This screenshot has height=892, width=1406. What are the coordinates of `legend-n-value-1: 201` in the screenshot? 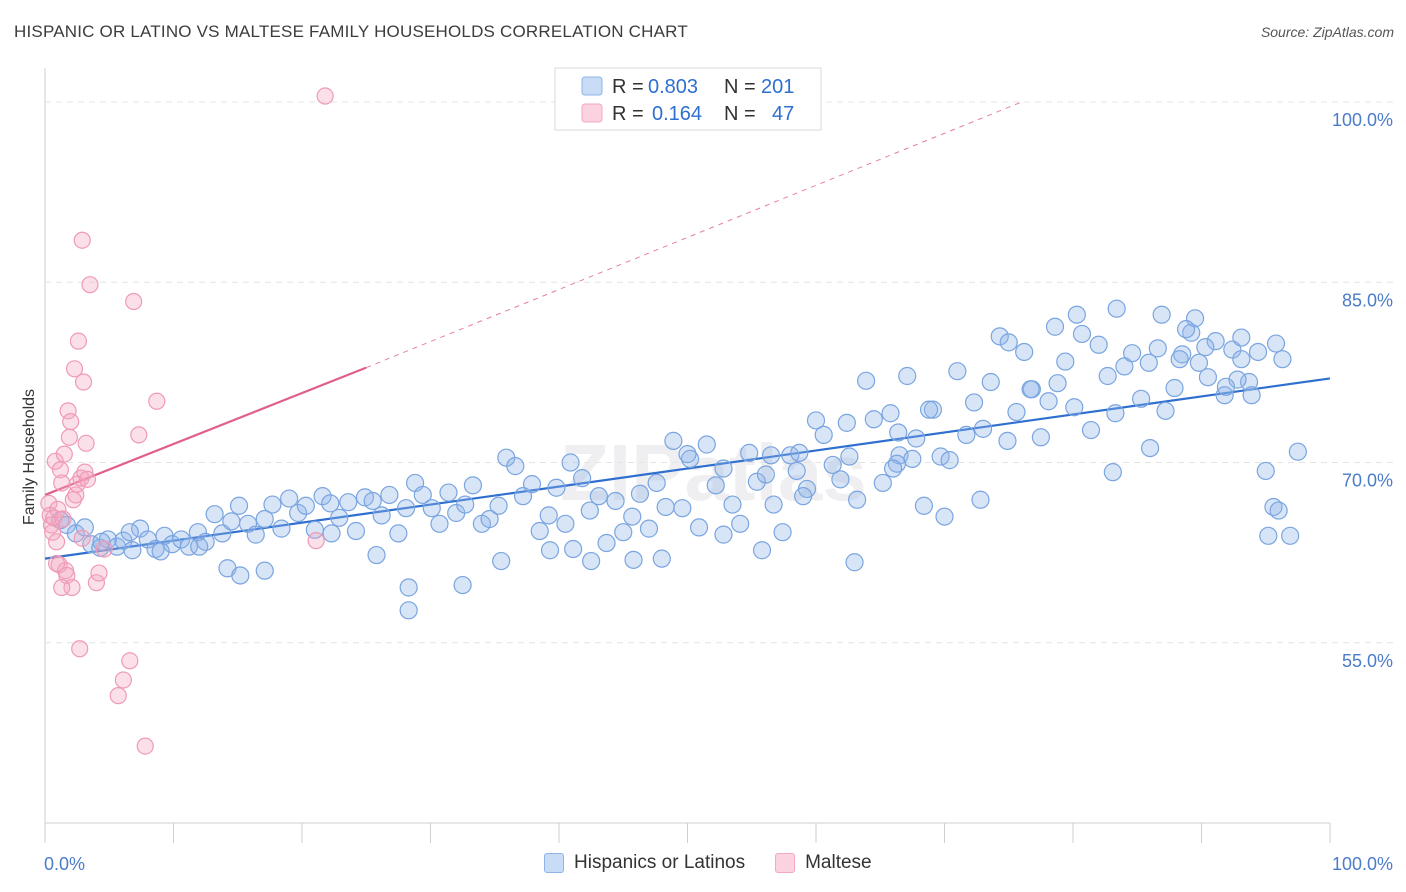 It's located at (777, 87).